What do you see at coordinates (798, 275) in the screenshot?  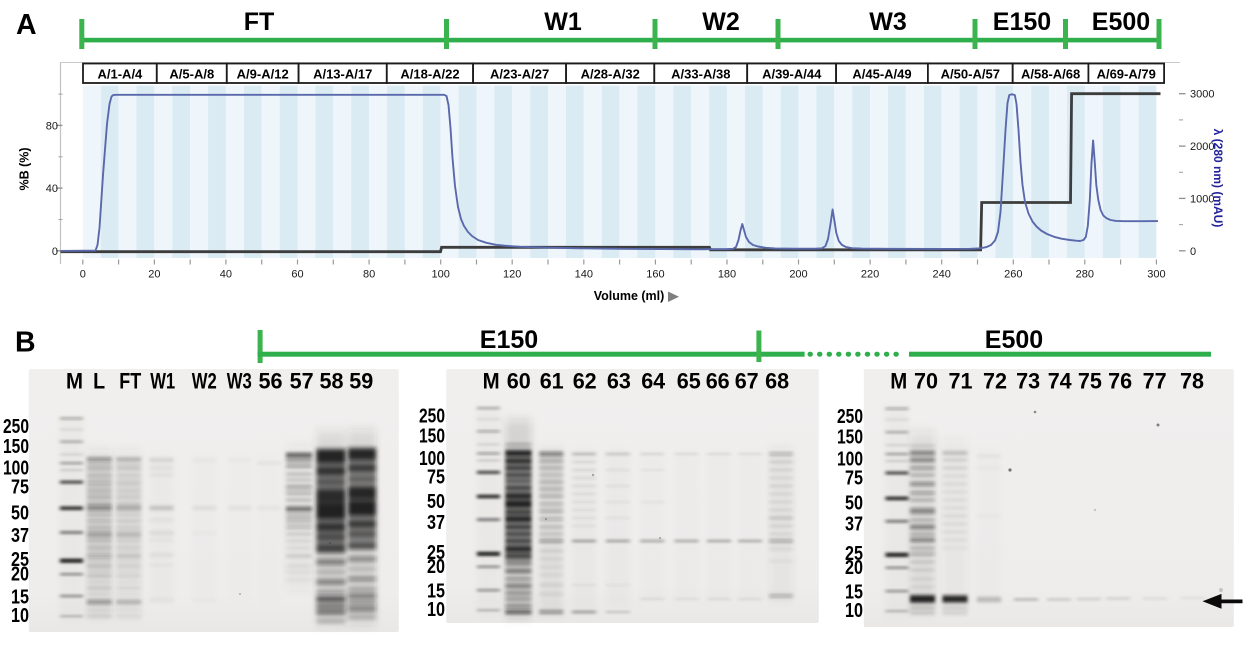 I see `svg-text: 200` at bounding box center [798, 275].